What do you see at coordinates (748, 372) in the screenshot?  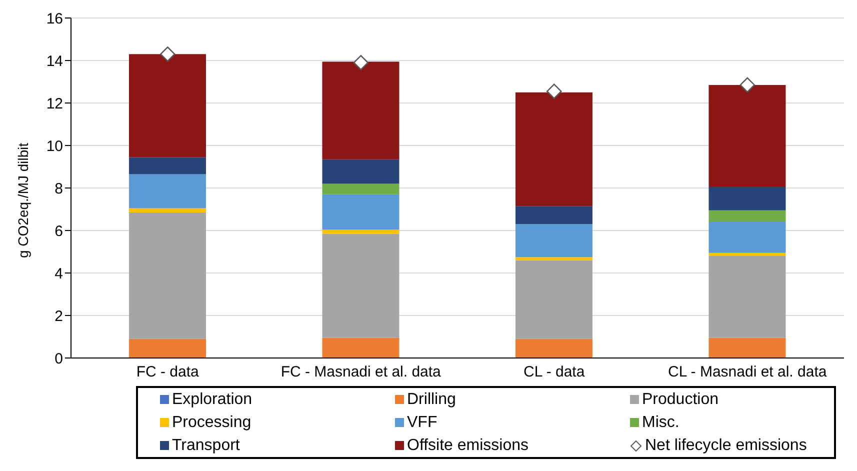 I see `x-tick-label: CL - Masnadi et al. data` at bounding box center [748, 372].